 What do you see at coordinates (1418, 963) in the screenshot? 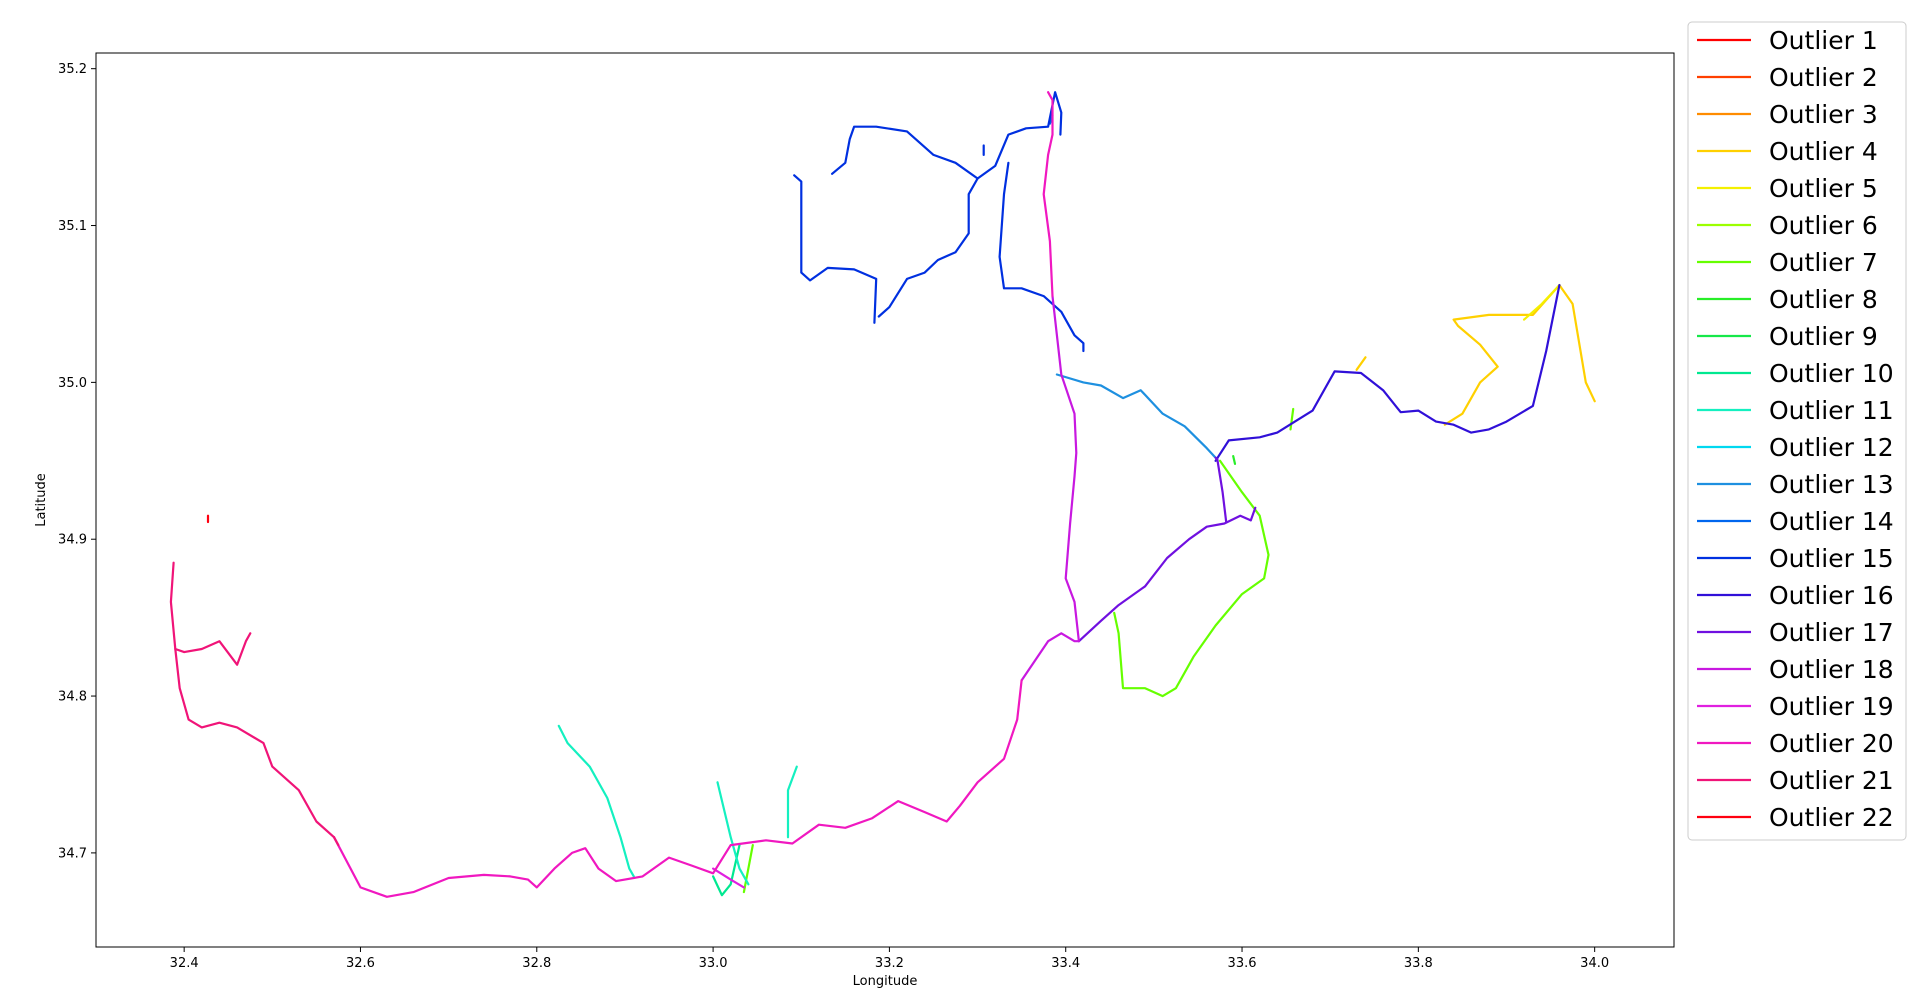
I see `x-tick-label: 33.8` at bounding box center [1418, 963].